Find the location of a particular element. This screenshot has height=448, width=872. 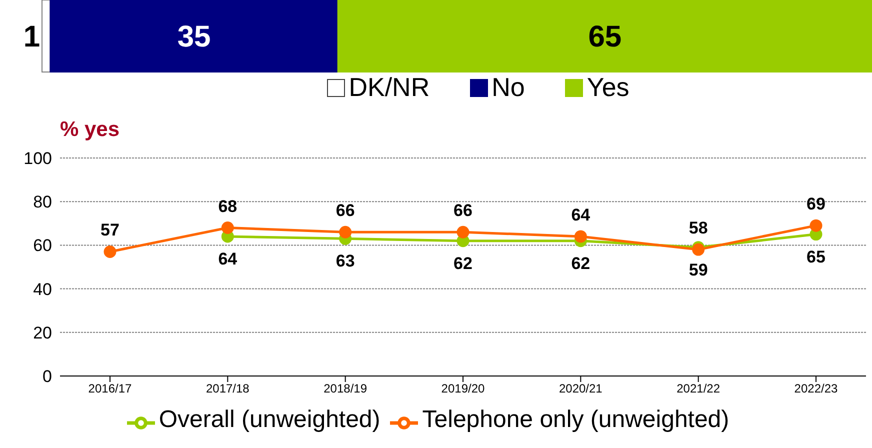

x-tick-label: 2022/23 is located at coordinates (816, 389).